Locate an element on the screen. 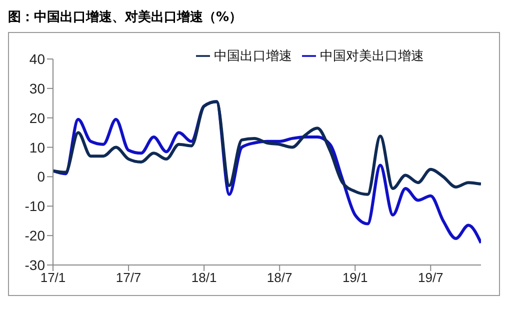 The image size is (521, 335). x-tick-label: 18/1 is located at coordinates (204, 278).